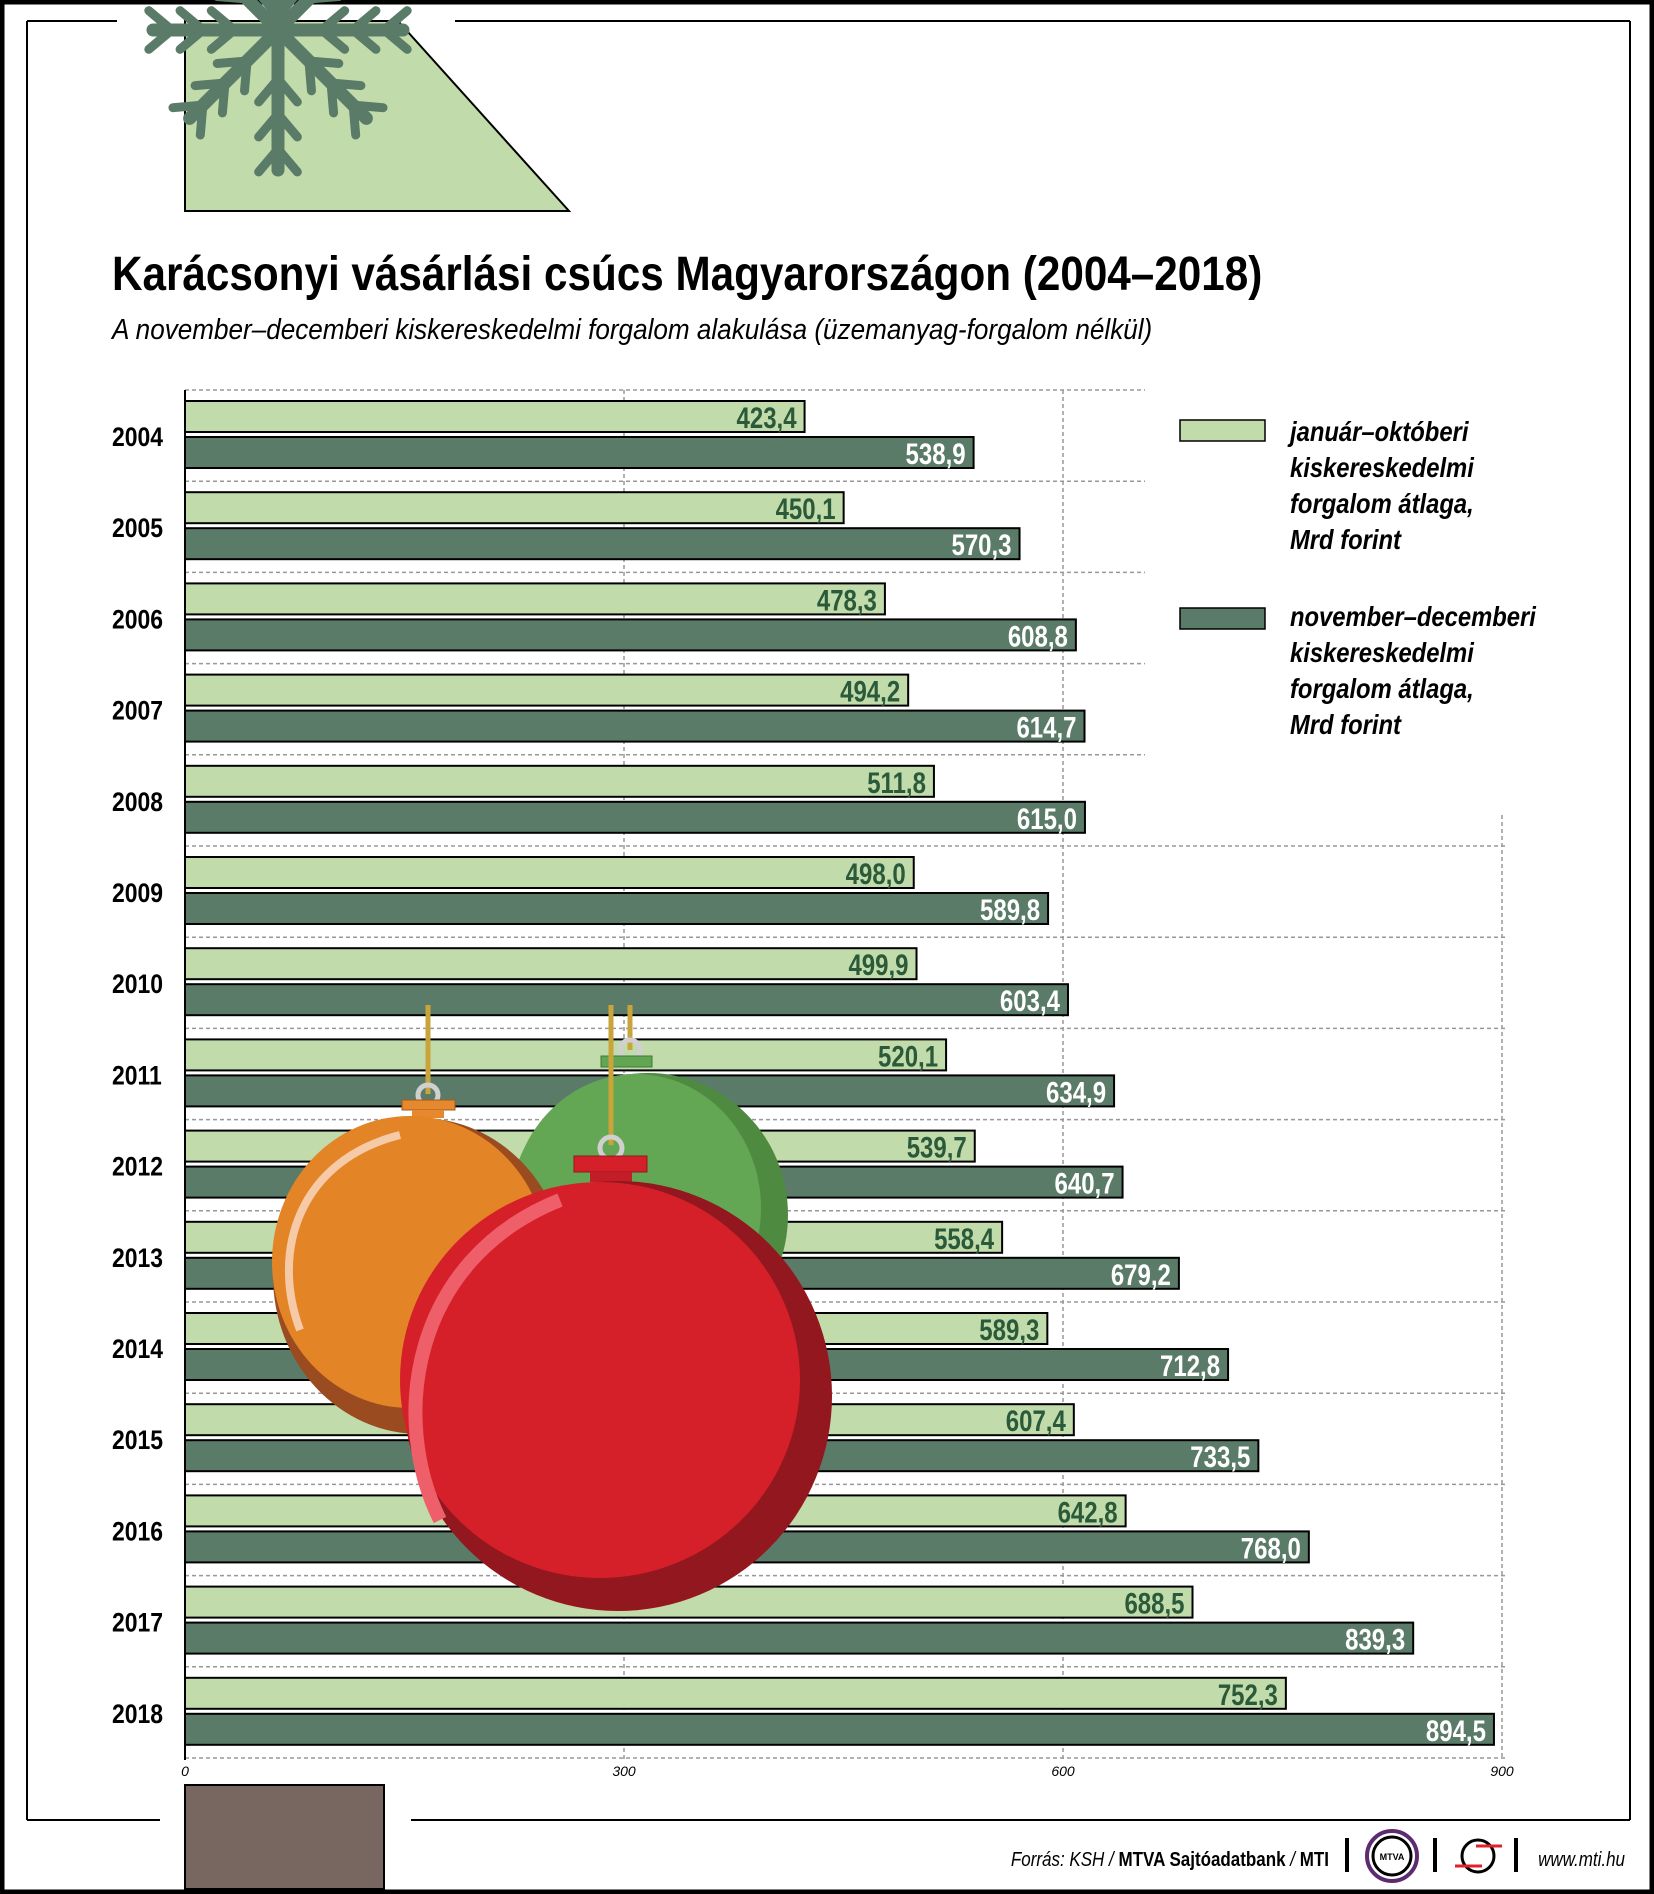 The height and width of the screenshot is (1894, 1654). I want to click on x-tick-label: 600, so click(1063, 1771).